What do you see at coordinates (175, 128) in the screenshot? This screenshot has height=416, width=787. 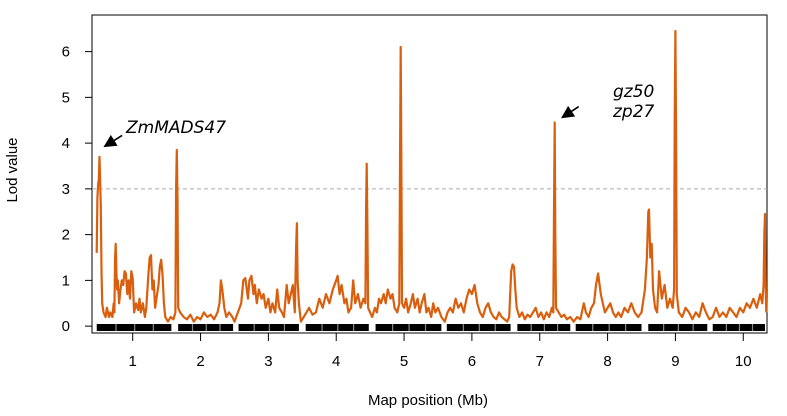 I see `annotation-label-1: ZmMADS47` at bounding box center [175, 128].